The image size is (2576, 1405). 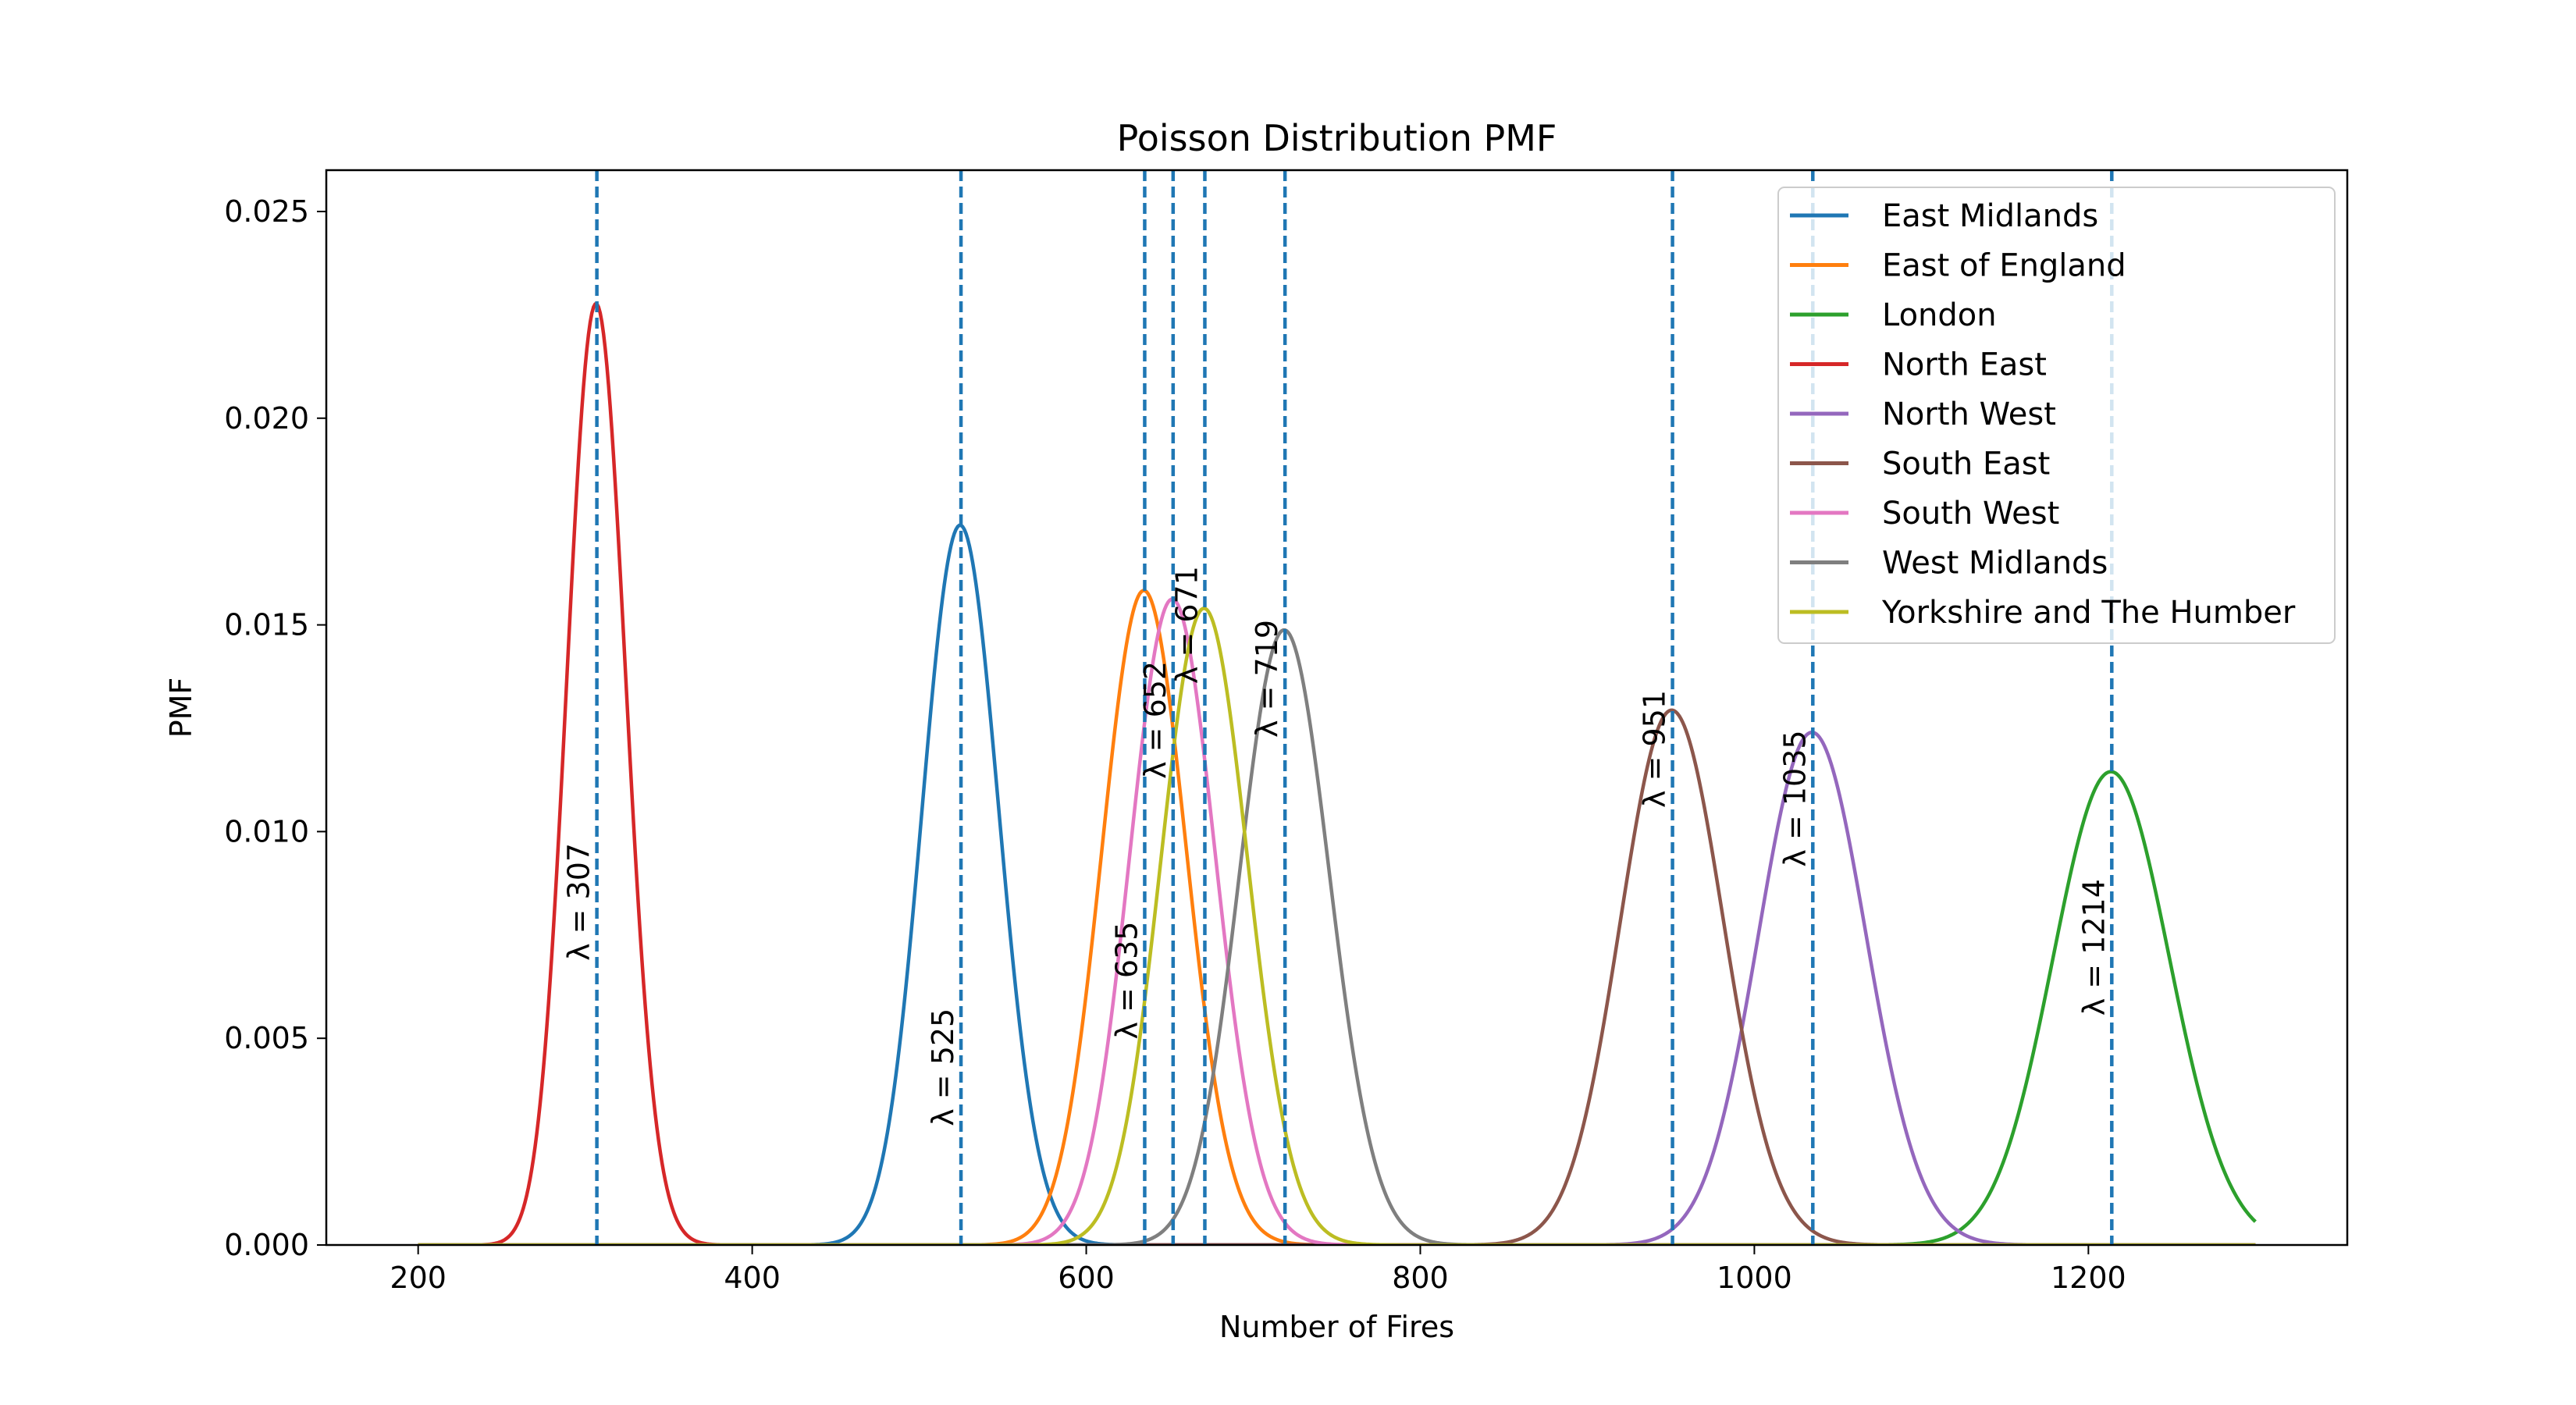 What do you see at coordinates (1655, 749) in the screenshot?
I see `lambda-label-951: λ = 951` at bounding box center [1655, 749].